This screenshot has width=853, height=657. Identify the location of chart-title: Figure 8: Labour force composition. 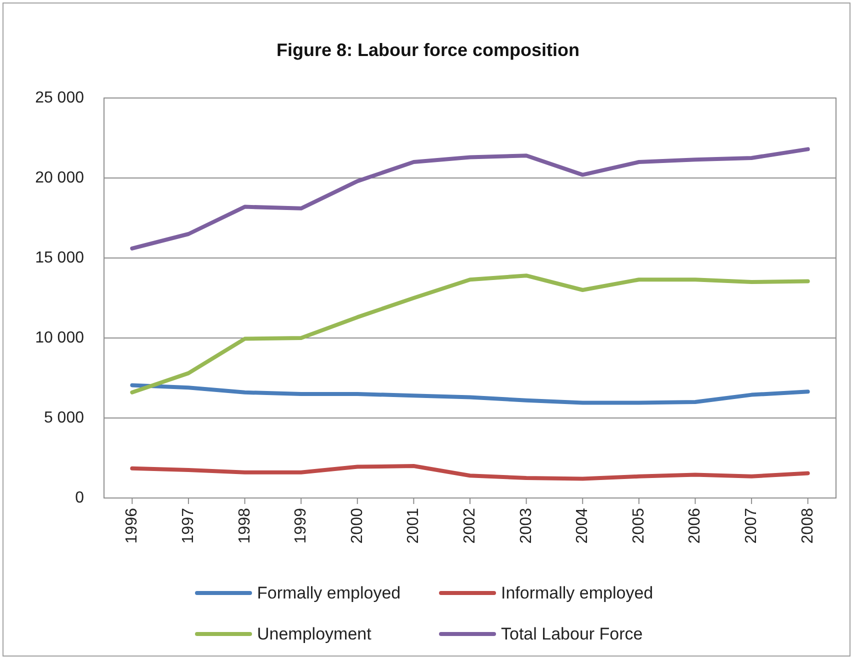
(428, 50).